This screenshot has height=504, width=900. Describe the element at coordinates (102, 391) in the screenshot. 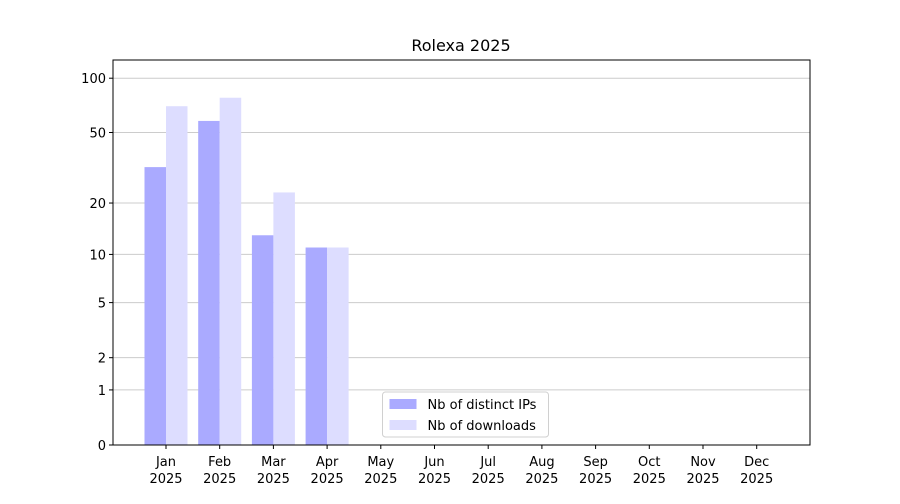

I see `y-tick-label: 1` at that location.